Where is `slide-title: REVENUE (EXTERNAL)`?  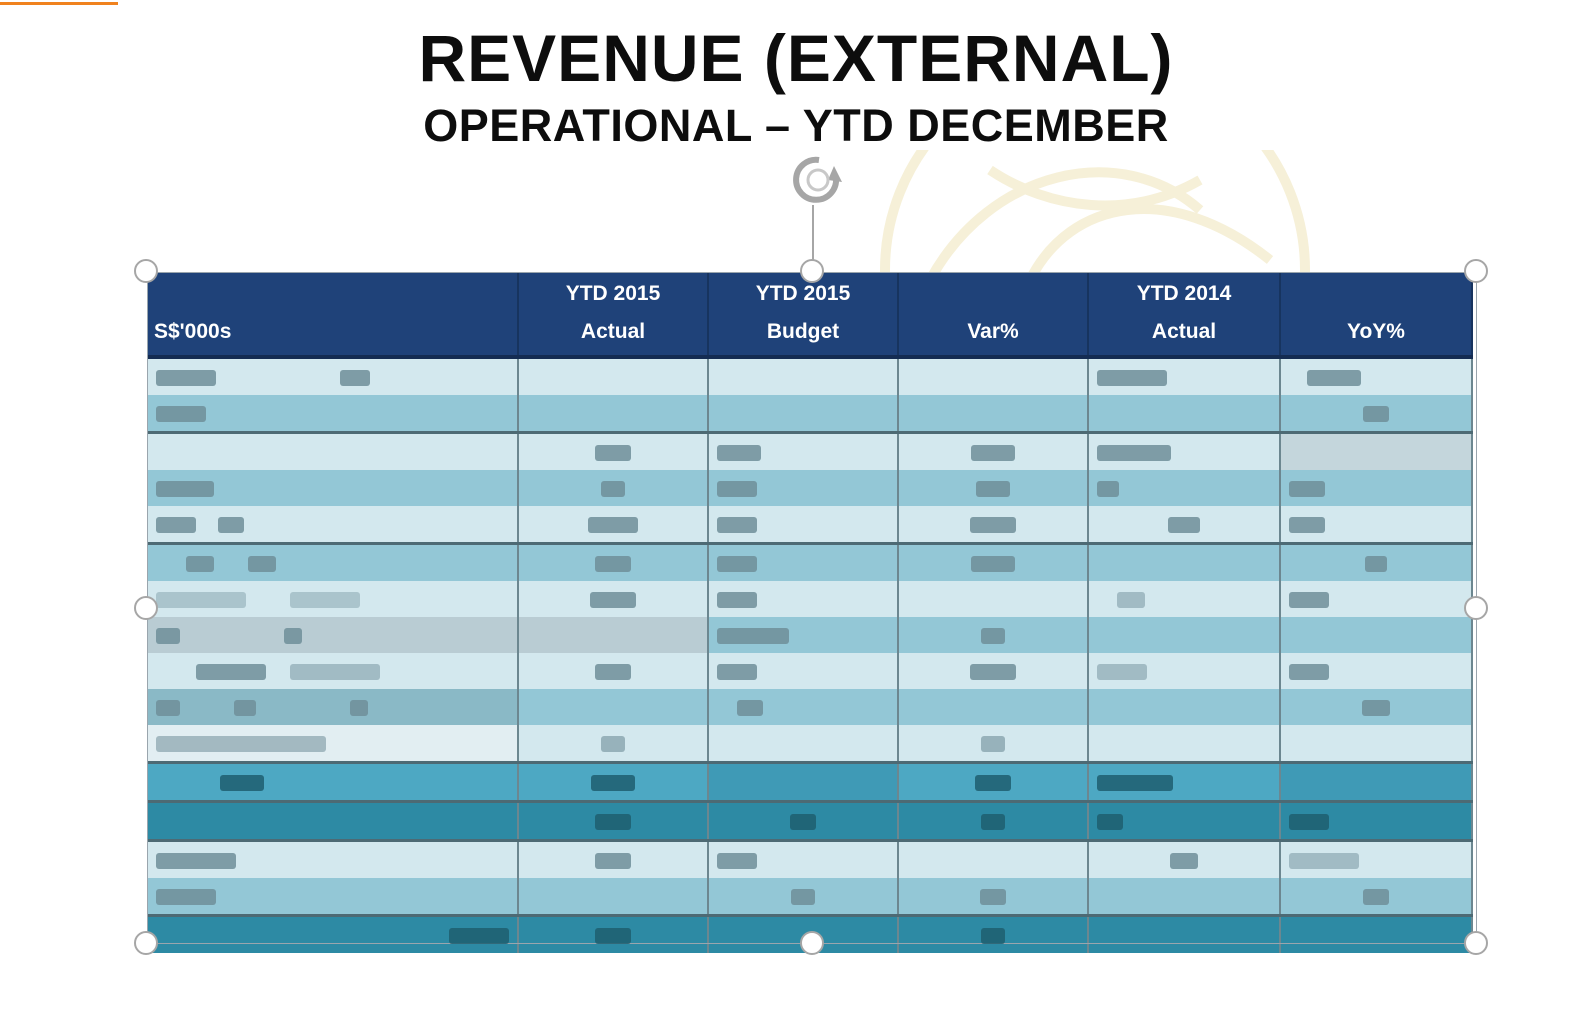
slide-title: REVENUE (EXTERNAL) is located at coordinates (796, 58).